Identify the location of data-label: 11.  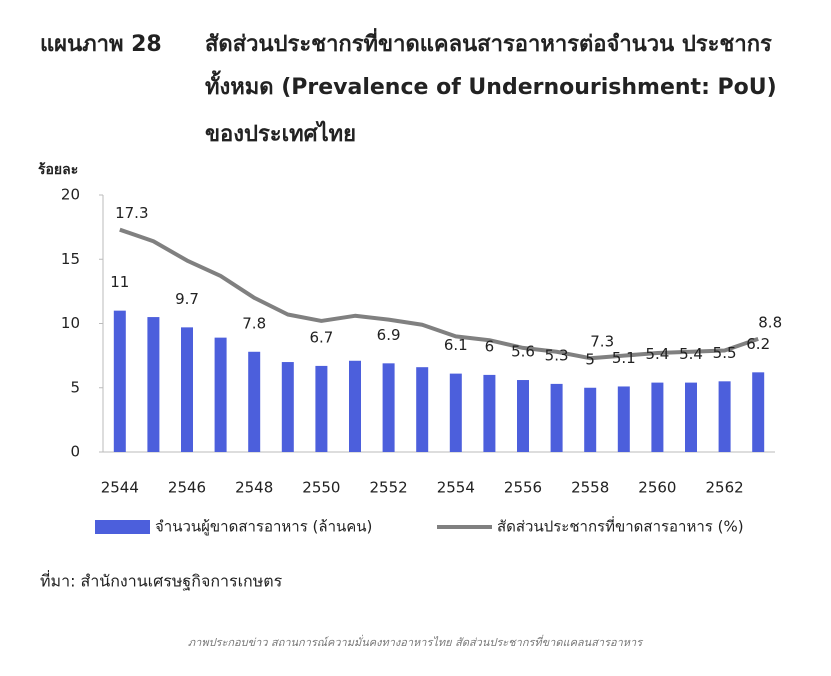
(119, 282).